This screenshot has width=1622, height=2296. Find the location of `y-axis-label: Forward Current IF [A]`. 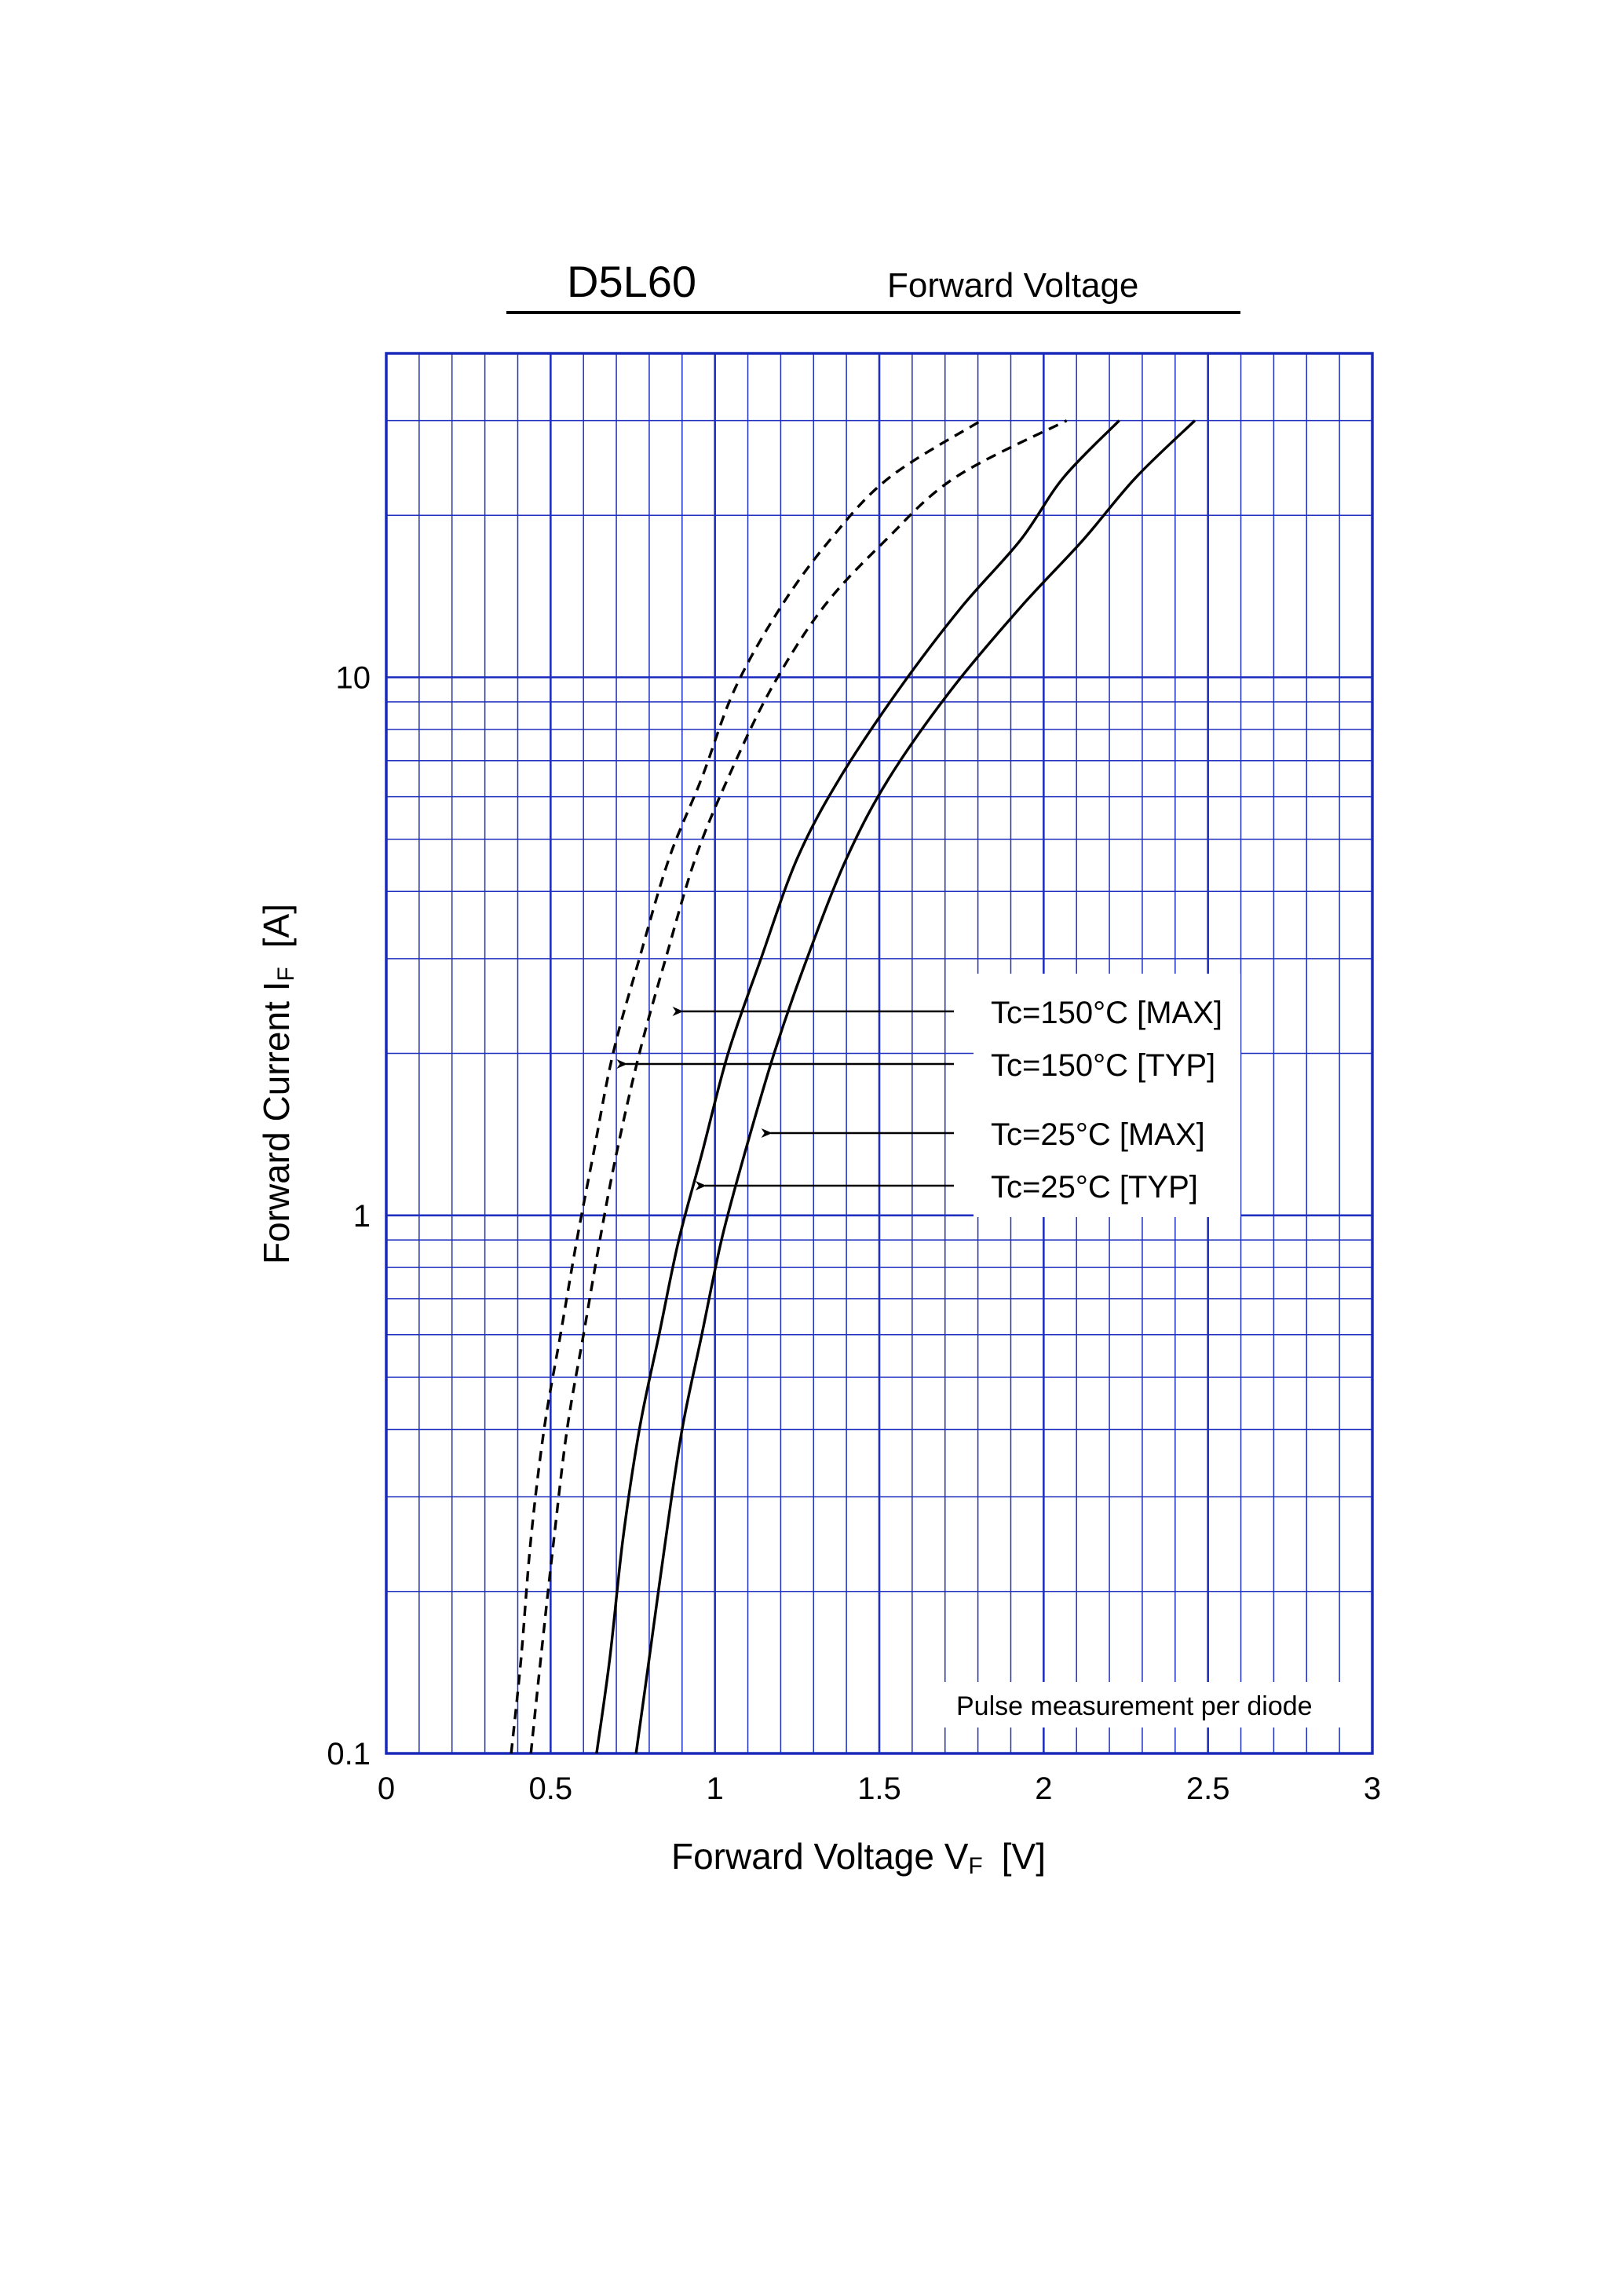

y-axis-label: Forward Current IF [A] is located at coordinates (277, 1084).